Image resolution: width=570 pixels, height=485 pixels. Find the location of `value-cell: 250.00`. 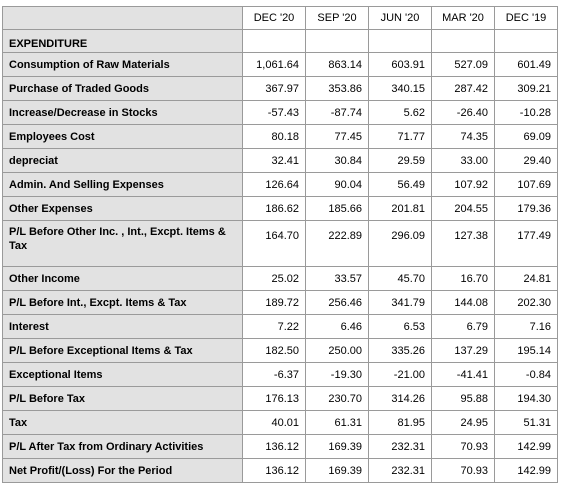

value-cell: 250.00 is located at coordinates (337, 350).